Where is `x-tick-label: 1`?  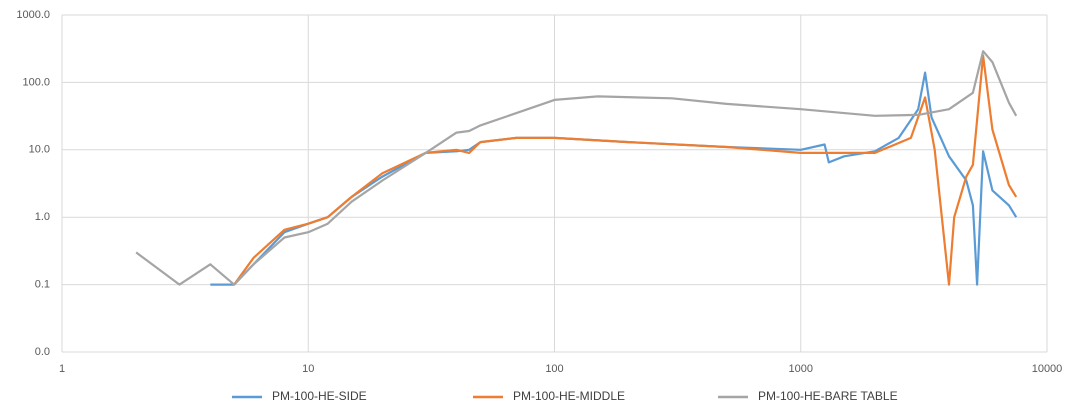 x-tick-label: 1 is located at coordinates (62, 369).